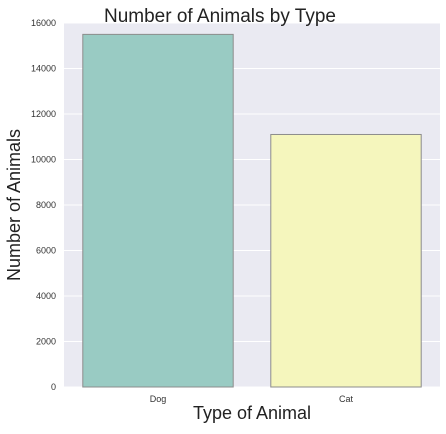  I want to click on y-tick-label: 2000, so click(46, 342).